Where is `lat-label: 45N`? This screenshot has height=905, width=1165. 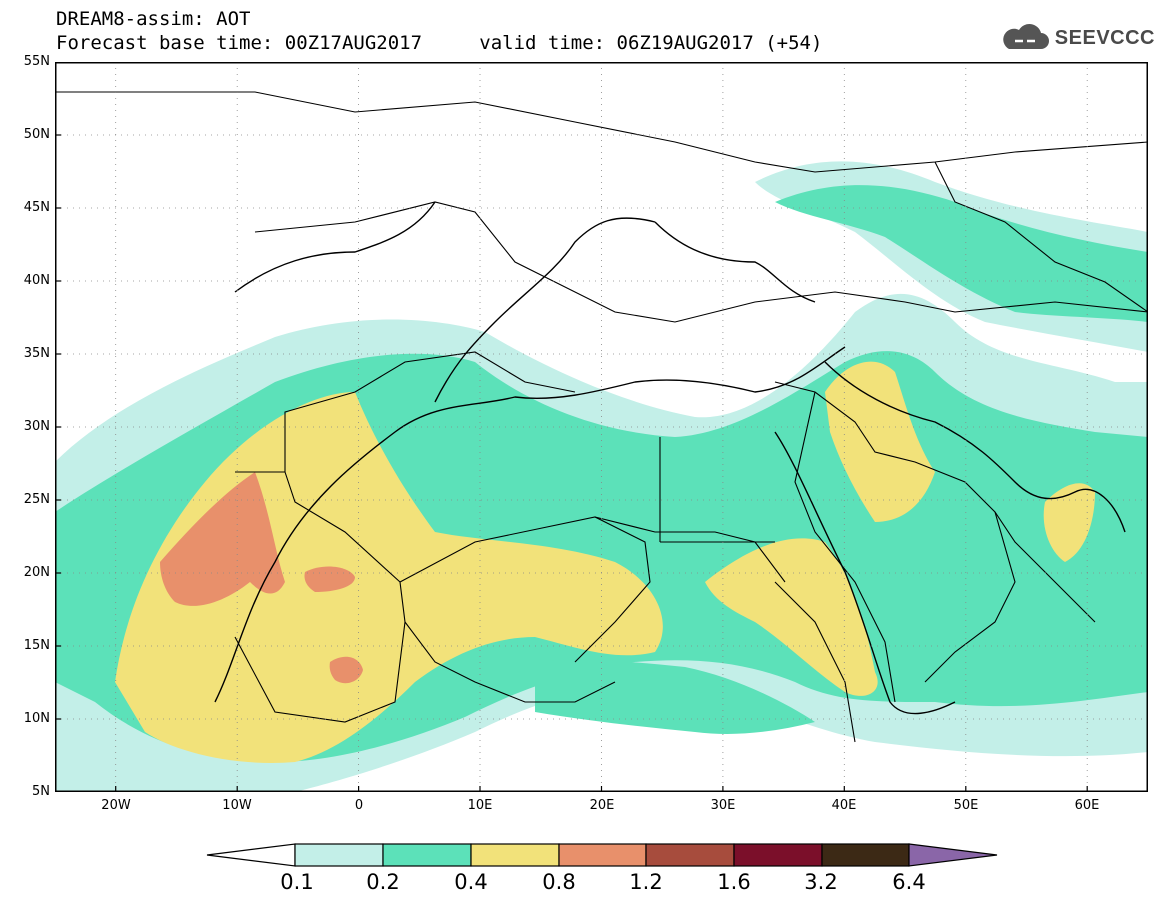 lat-label: 45N is located at coordinates (36, 207).